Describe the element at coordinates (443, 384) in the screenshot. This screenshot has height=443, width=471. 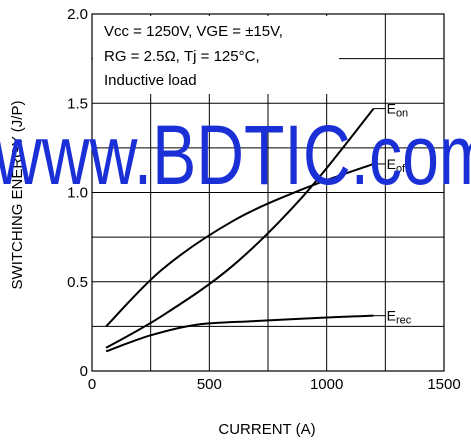
I see `x-tick-label: 1500` at that location.